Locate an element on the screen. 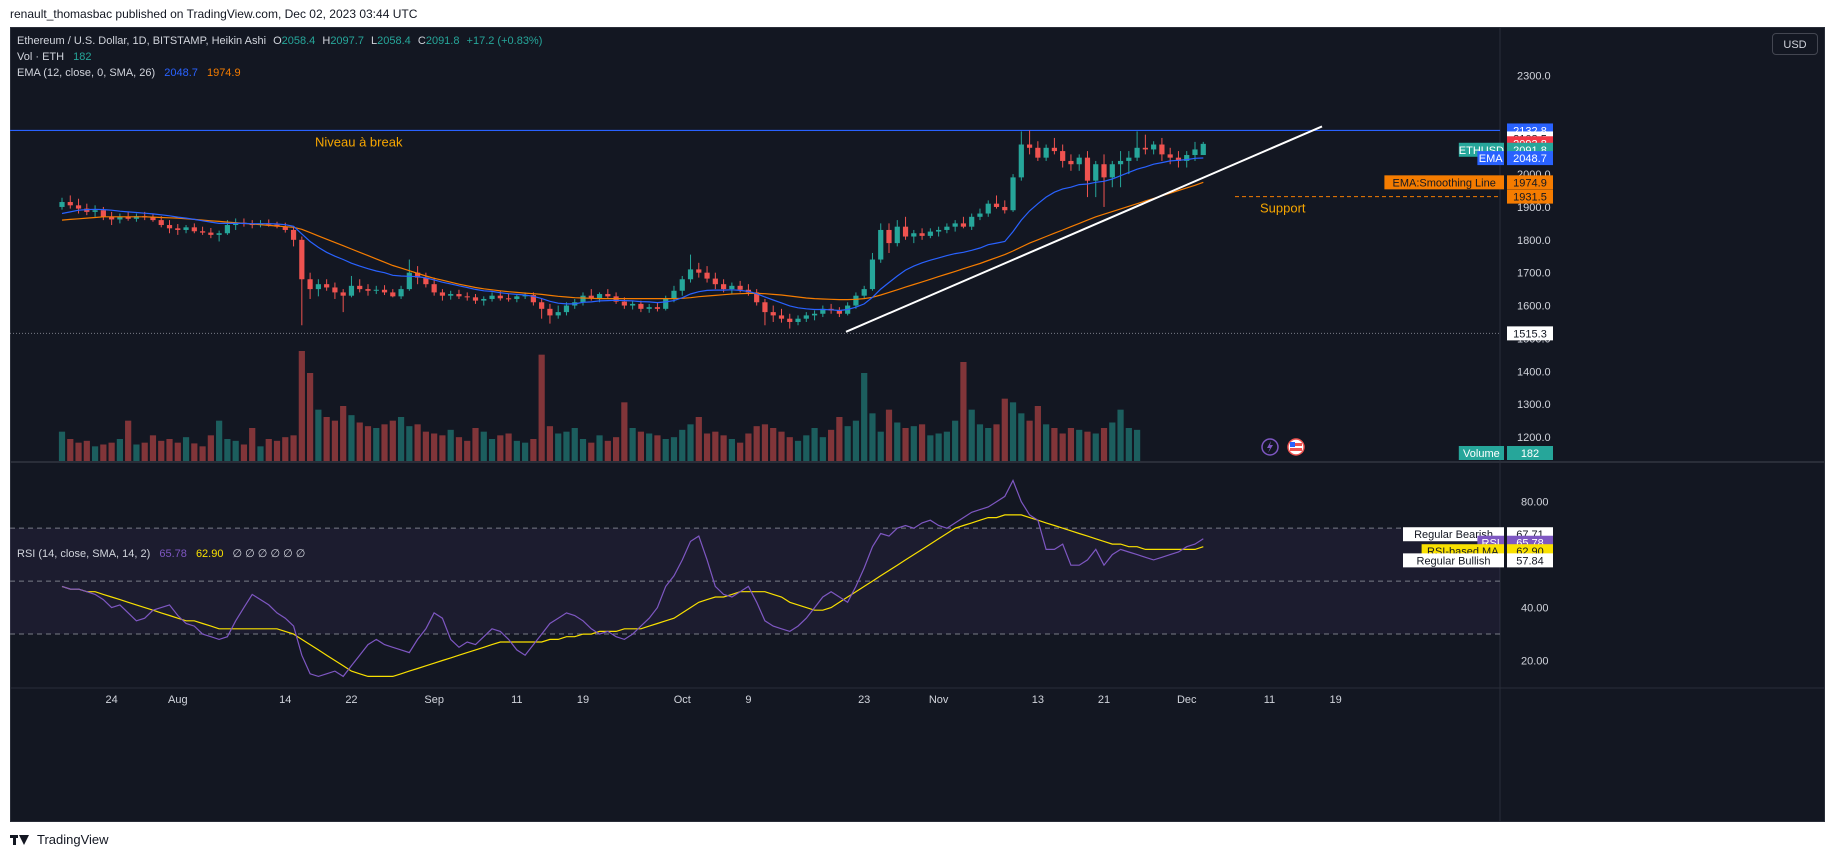 This screenshot has height=857, width=1835. time-tick-label: 22 is located at coordinates (351, 700).